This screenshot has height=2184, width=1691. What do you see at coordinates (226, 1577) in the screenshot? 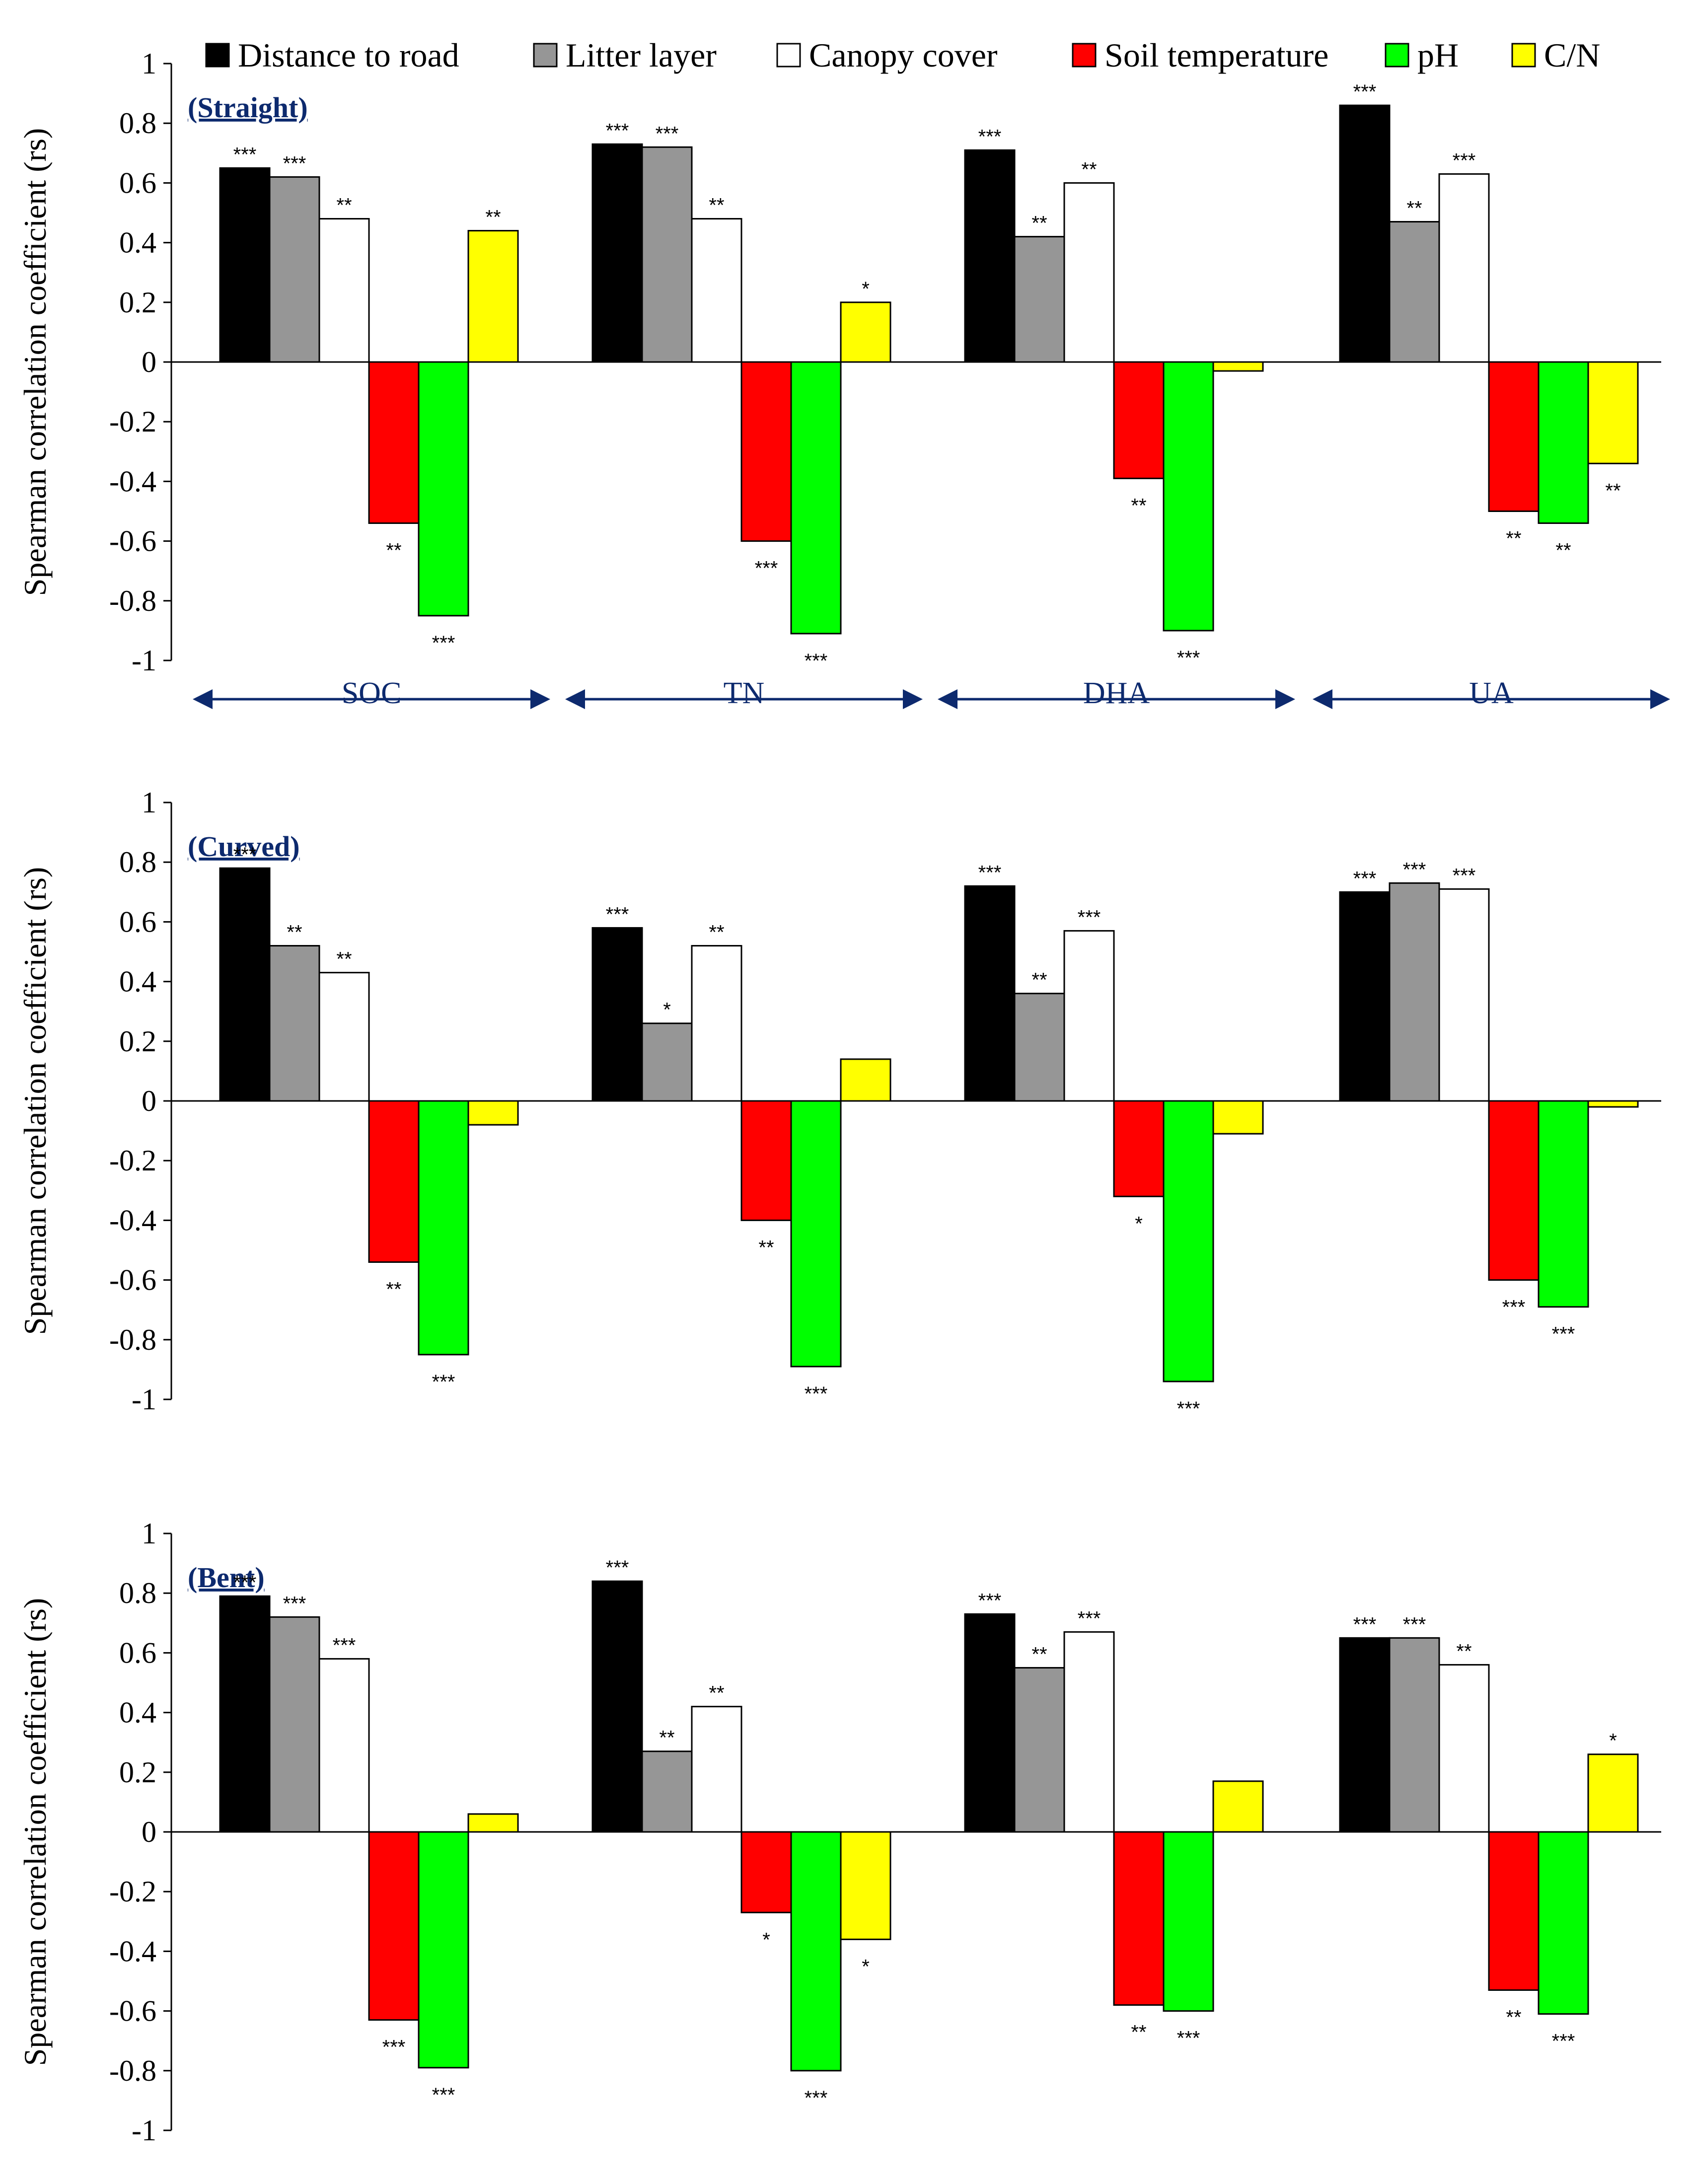
I see `panel-title: (Bent)` at bounding box center [226, 1577].